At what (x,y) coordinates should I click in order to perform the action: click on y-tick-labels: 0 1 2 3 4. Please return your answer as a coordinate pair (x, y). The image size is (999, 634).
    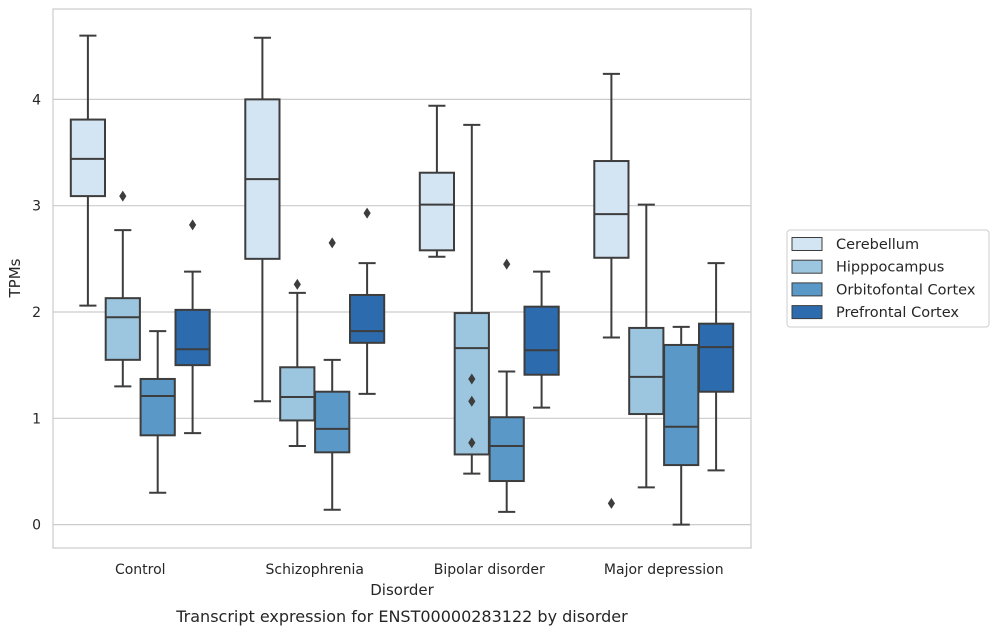
    Looking at the image, I should click on (36, 312).